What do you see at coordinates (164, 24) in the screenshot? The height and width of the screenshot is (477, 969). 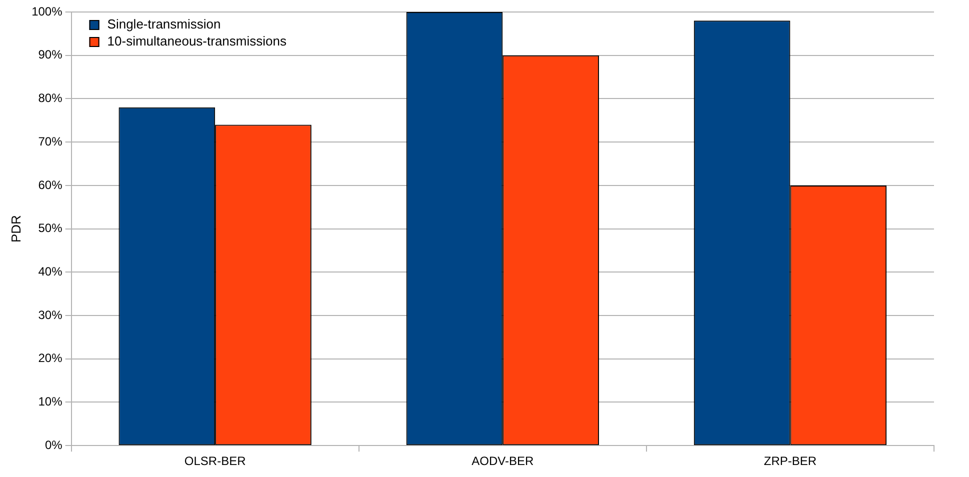 I see `legend-label: Single-transmission` at bounding box center [164, 24].